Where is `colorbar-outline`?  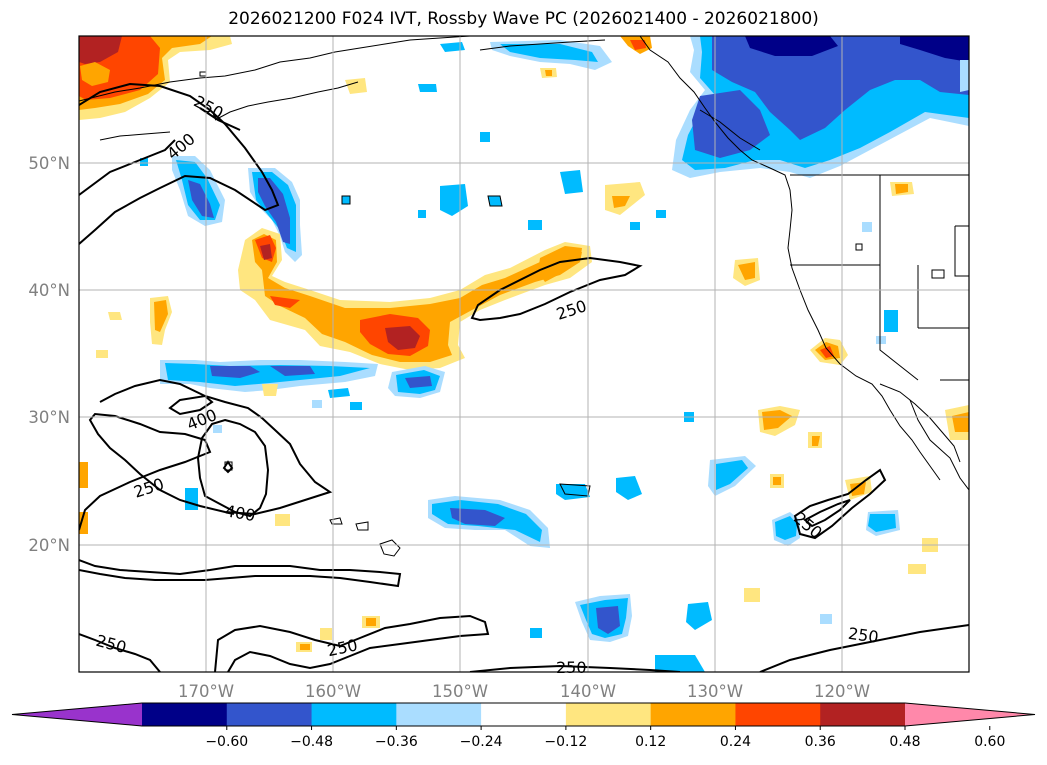 colorbar-outline is located at coordinates (523, 714).